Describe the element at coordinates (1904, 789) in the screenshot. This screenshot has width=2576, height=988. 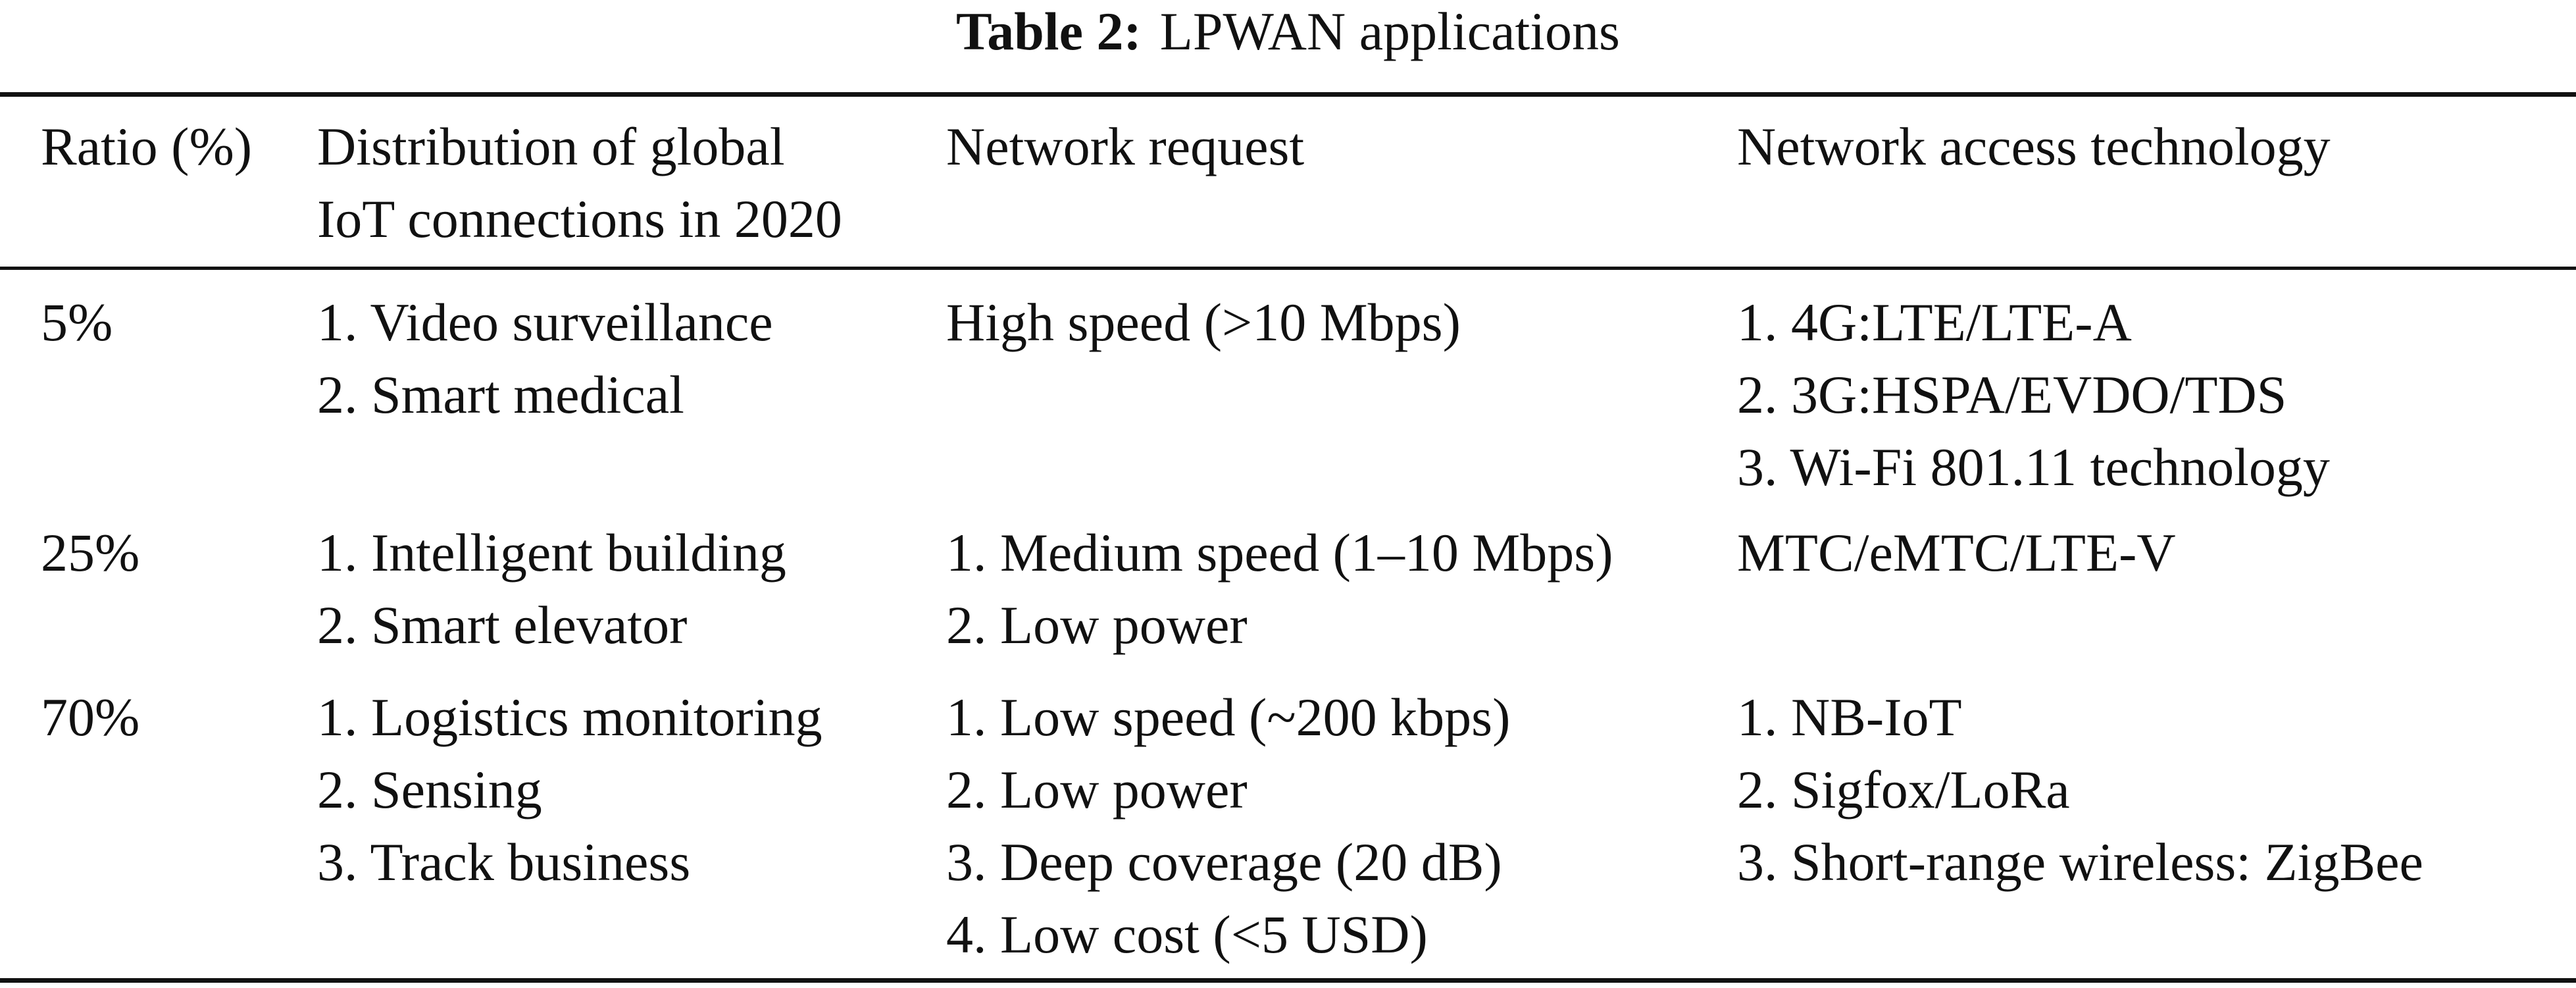
I see `cell-line: 2. Sigfox/LoRa` at that location.